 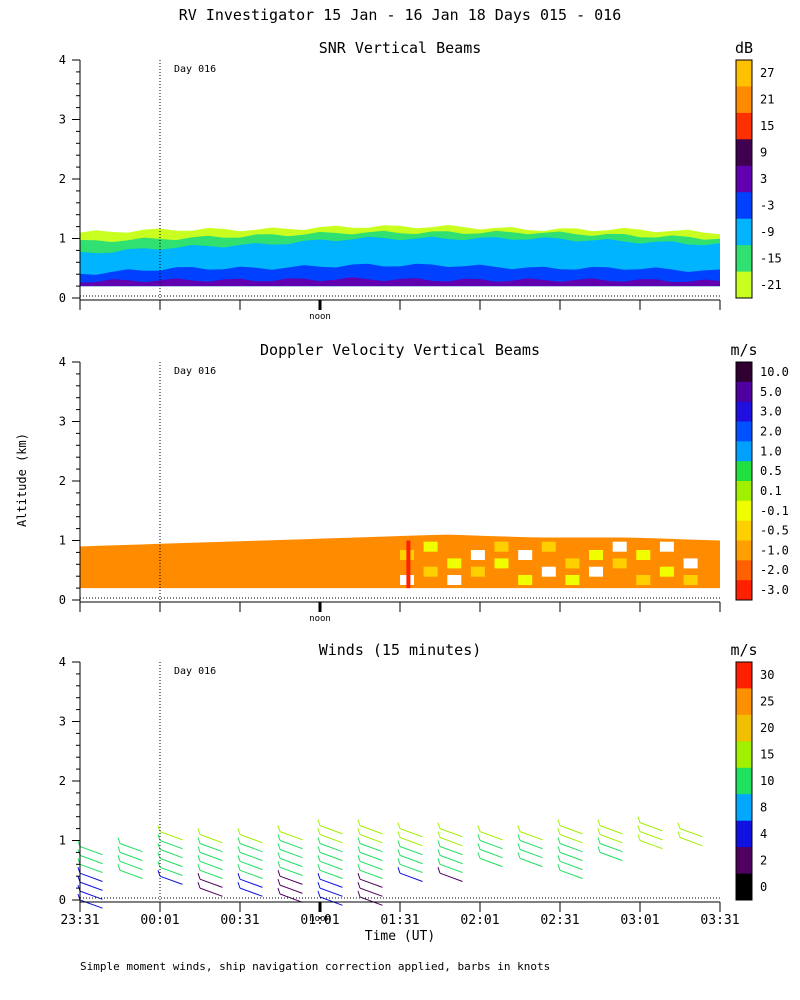 What do you see at coordinates (763, 834) in the screenshot?
I see `colorbar-label: 4` at bounding box center [763, 834].